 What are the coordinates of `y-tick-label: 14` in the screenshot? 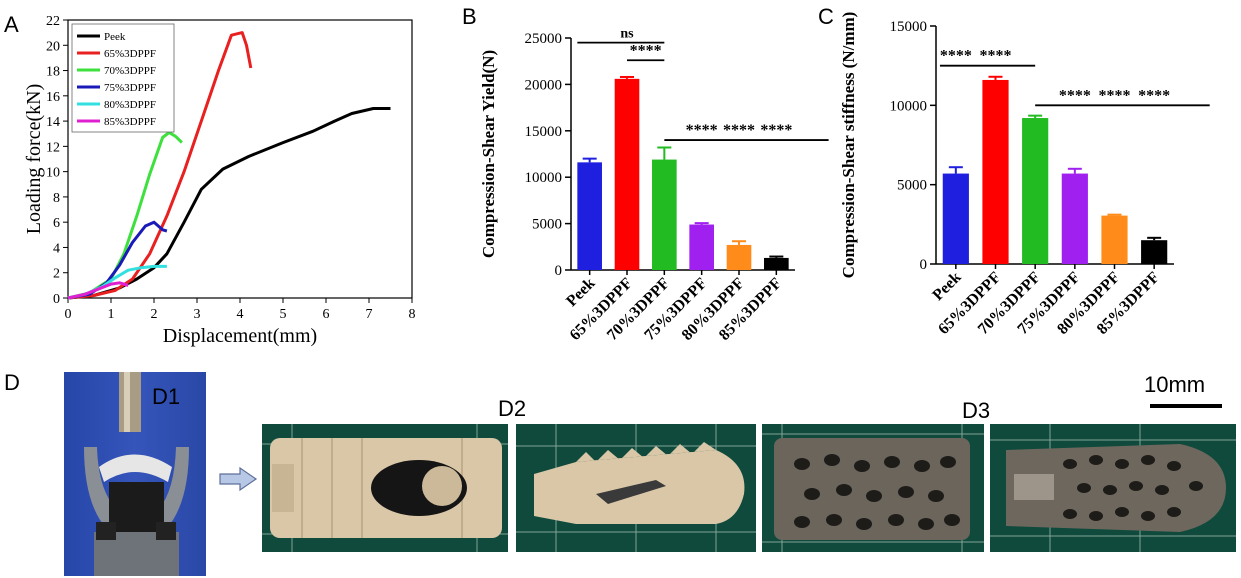 It's located at (53, 122).